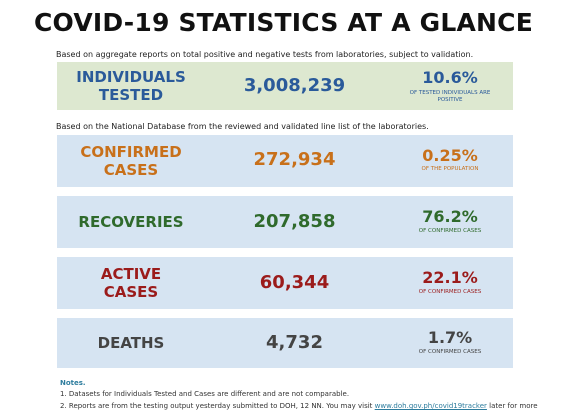 The height and width of the screenshot is (410, 567). Describe the element at coordinates (450, 155) in the screenshot. I see `confirmed-percent: 0.25%` at that location.